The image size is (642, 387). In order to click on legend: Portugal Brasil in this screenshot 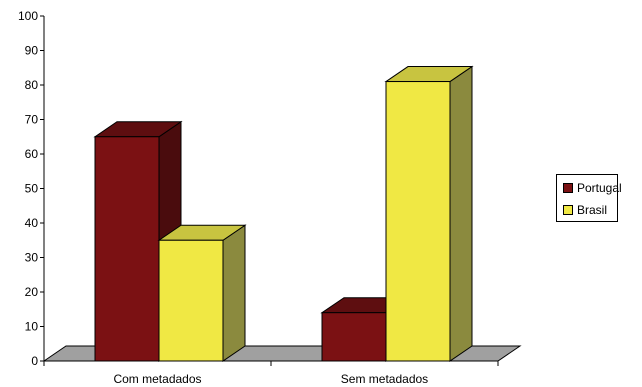, I will do `click(589, 198)`.